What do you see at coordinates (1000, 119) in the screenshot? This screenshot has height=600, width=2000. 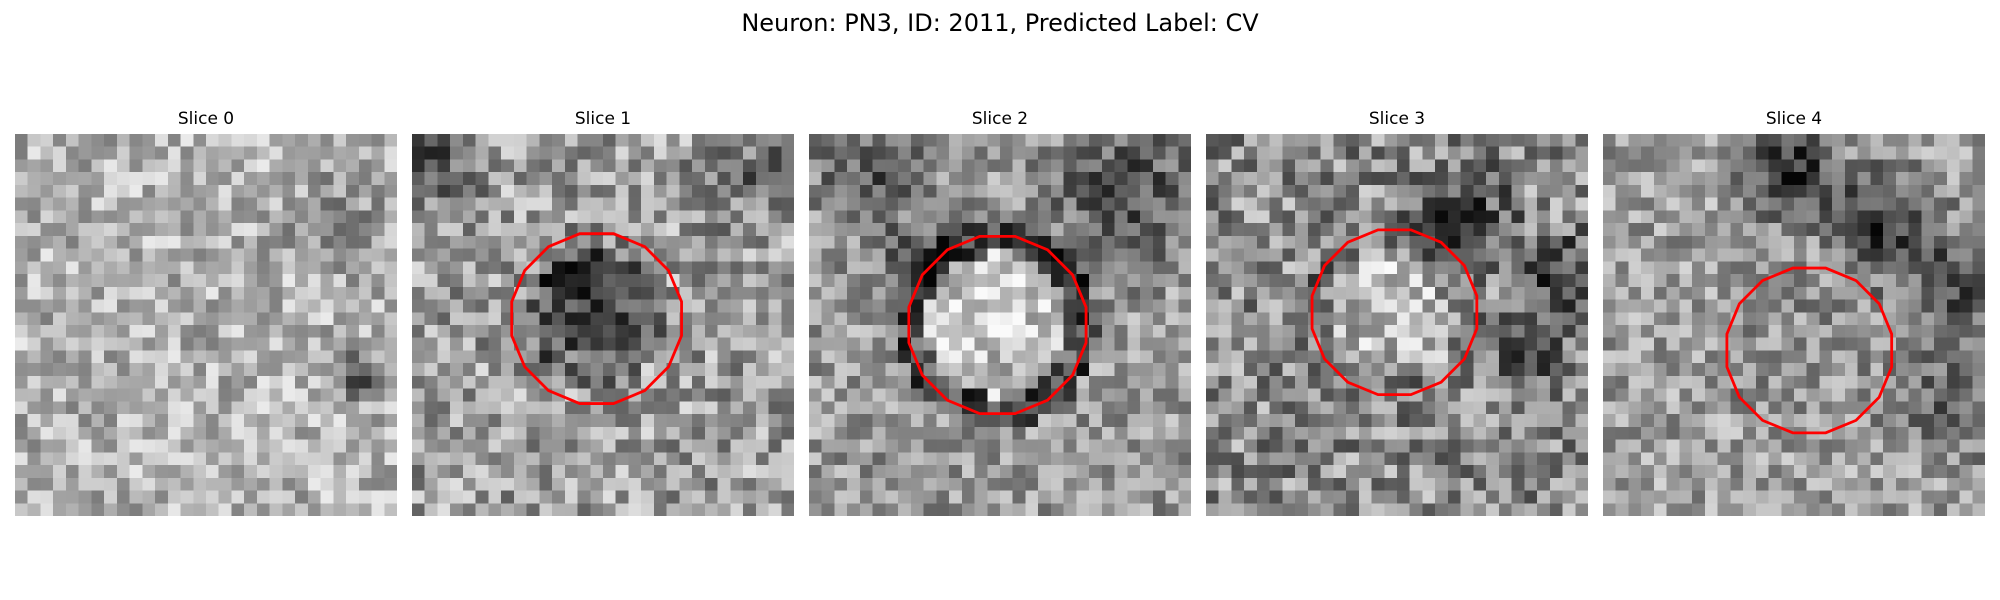 I see `slice-title-2: Slice 2` at bounding box center [1000, 119].